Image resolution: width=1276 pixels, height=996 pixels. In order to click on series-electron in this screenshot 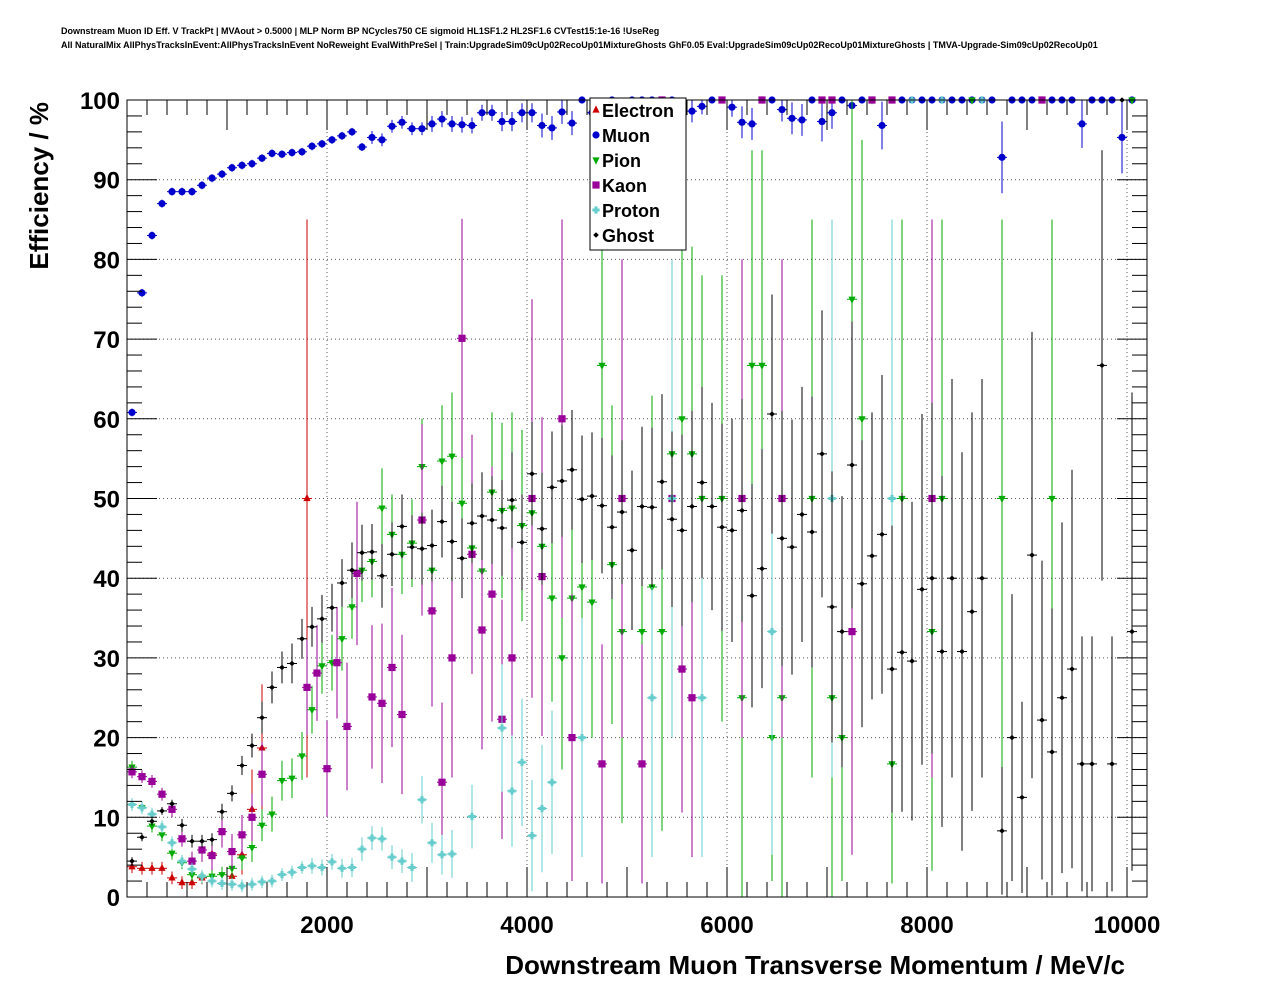, I will do `click(219, 554)`.